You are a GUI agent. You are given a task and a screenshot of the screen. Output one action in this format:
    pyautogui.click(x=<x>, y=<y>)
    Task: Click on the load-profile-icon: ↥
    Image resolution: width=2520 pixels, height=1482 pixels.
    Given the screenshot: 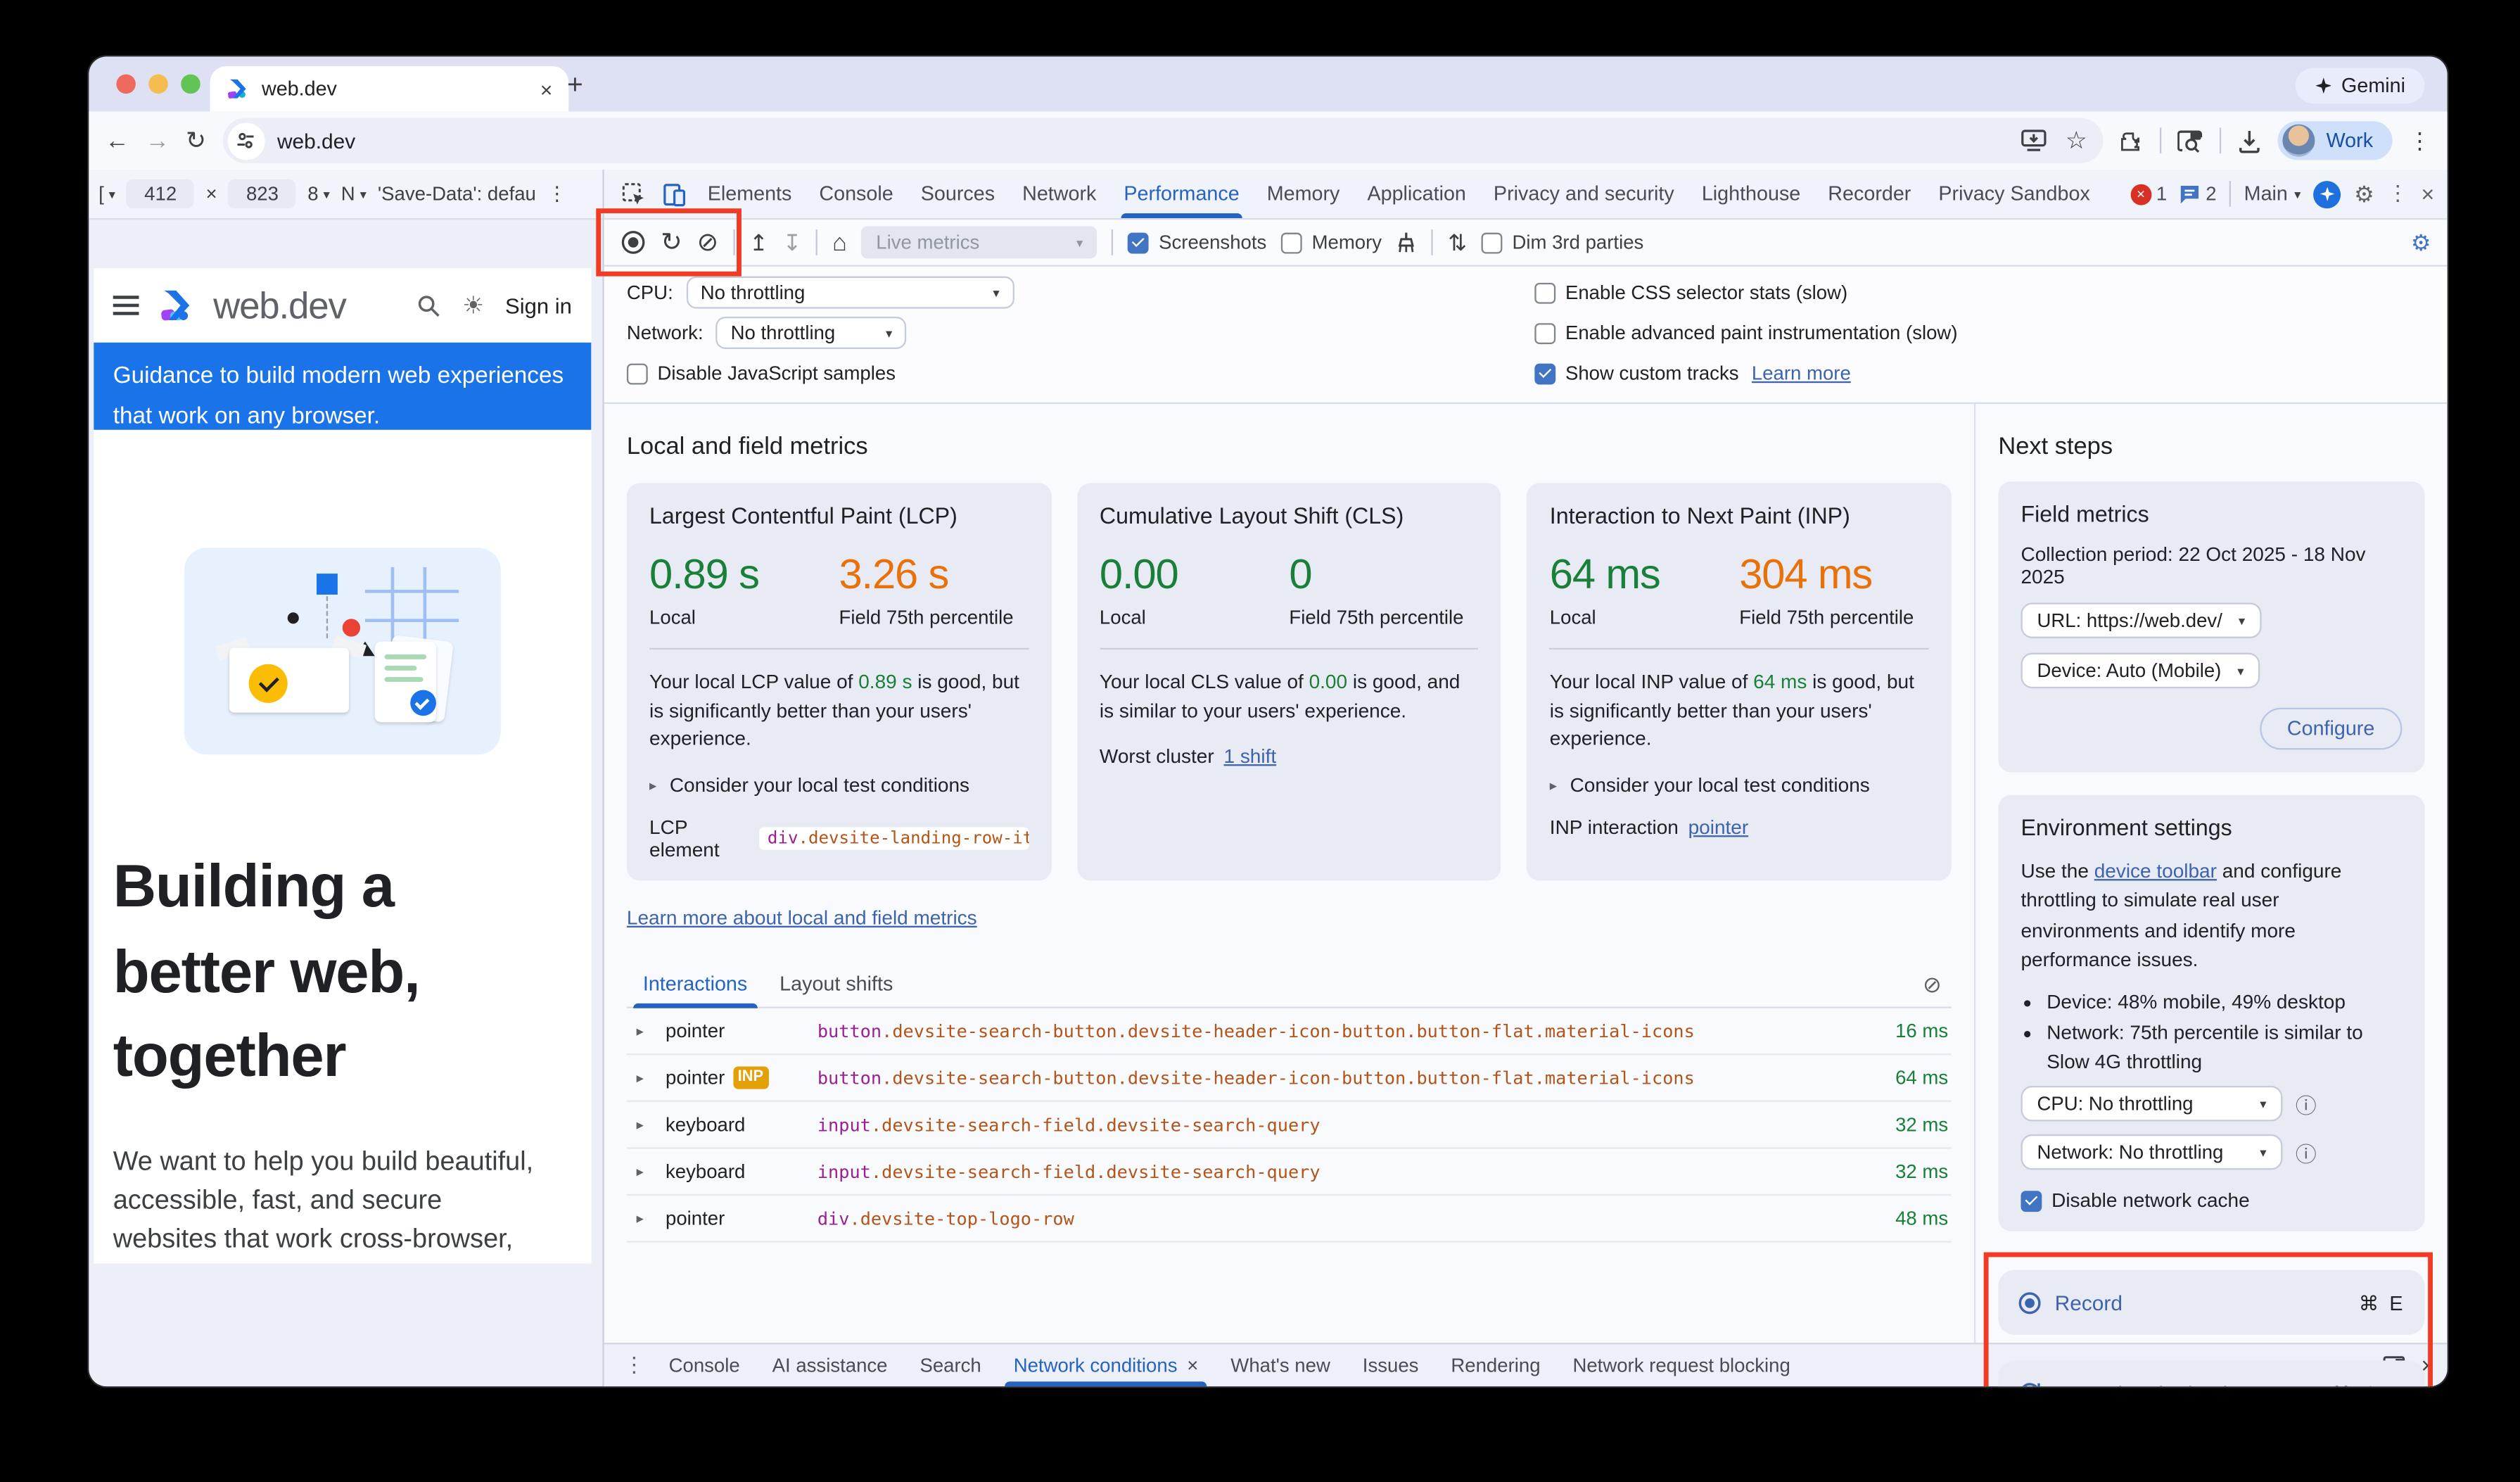 What is the action you would take?
    pyautogui.click(x=759, y=241)
    